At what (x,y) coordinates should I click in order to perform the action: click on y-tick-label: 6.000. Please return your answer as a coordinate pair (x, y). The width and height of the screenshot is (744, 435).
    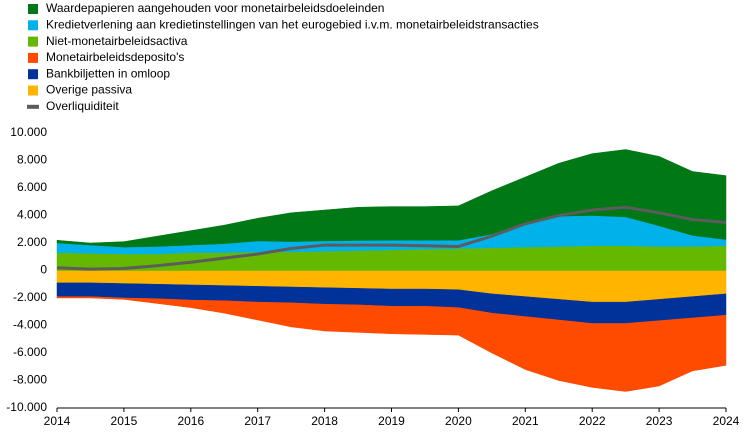
    Looking at the image, I should click on (32, 187).